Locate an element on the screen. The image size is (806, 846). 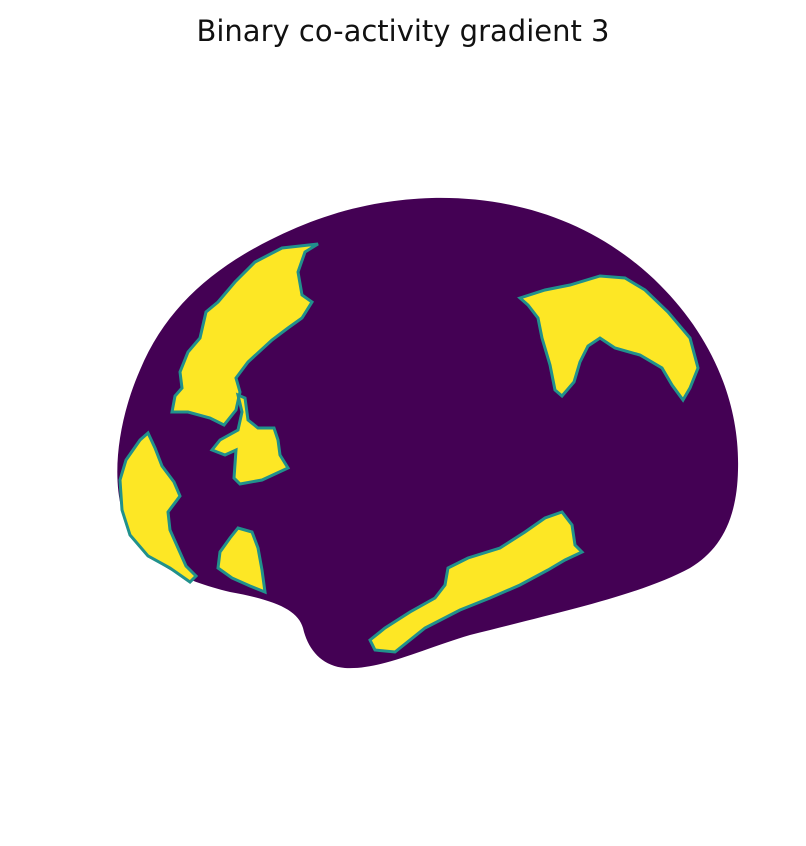
region-frontal-upper is located at coordinates (244, 334).